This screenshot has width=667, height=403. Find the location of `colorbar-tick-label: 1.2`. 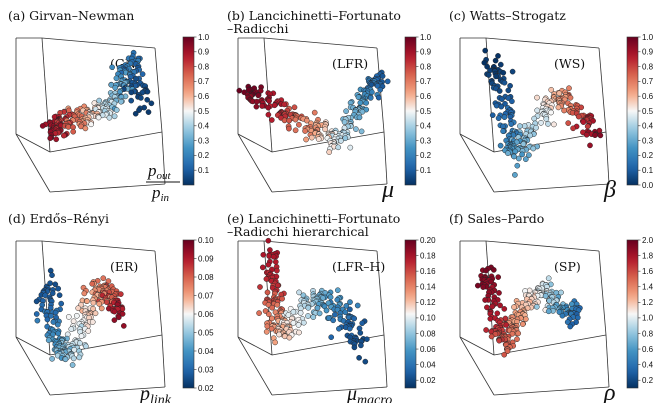

colorbar-tick-label: 1.2 is located at coordinates (648, 302).